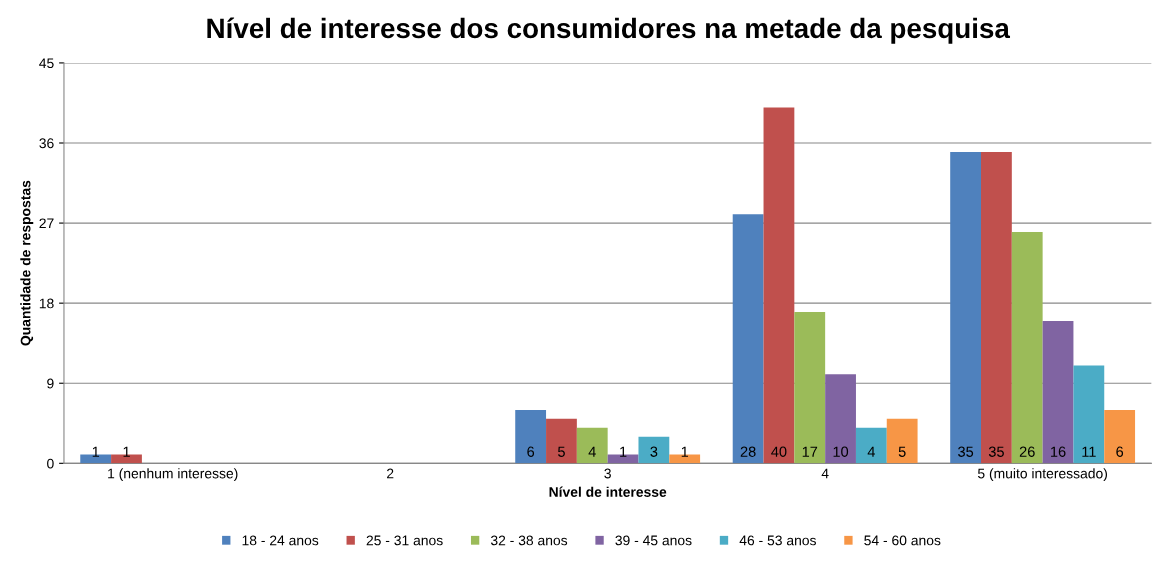 This screenshot has height=572, width=1163. What do you see at coordinates (1027, 451) in the screenshot?
I see `data-label: 26` at bounding box center [1027, 451].